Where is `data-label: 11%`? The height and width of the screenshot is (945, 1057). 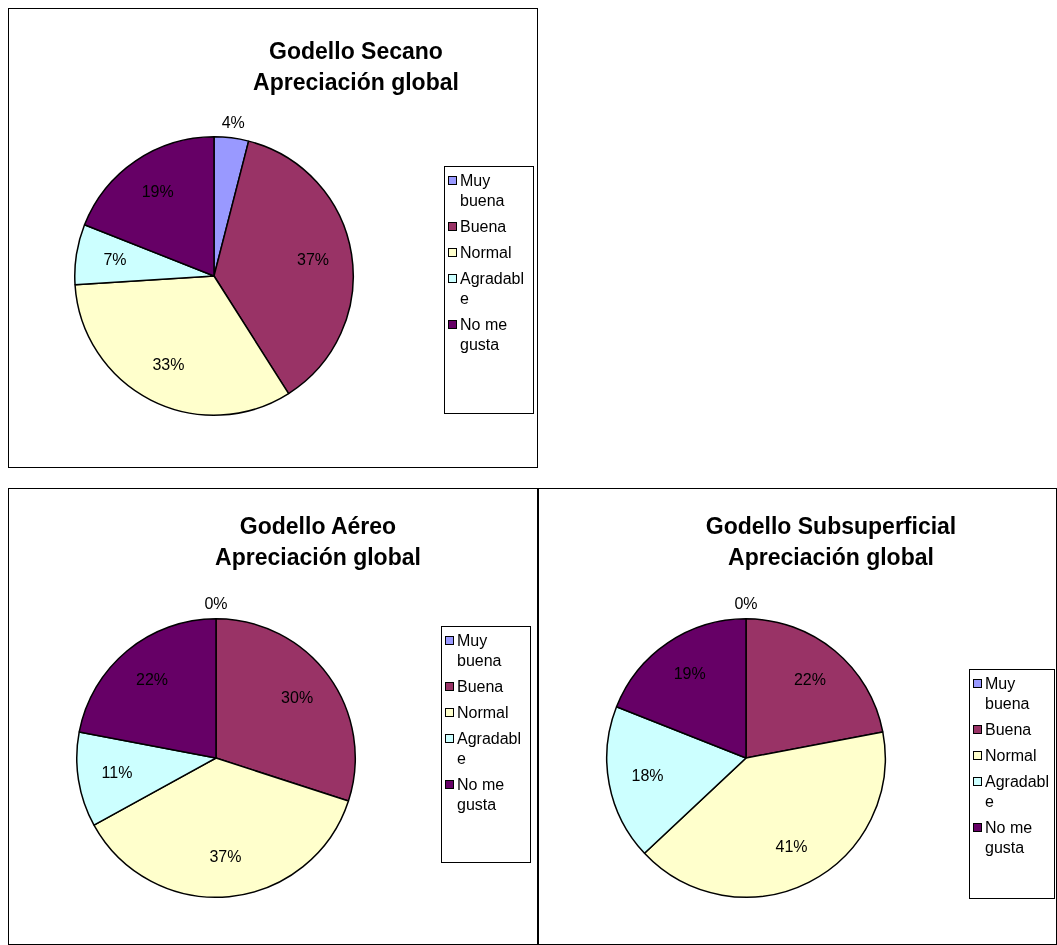 data-label: 11% is located at coordinates (117, 773).